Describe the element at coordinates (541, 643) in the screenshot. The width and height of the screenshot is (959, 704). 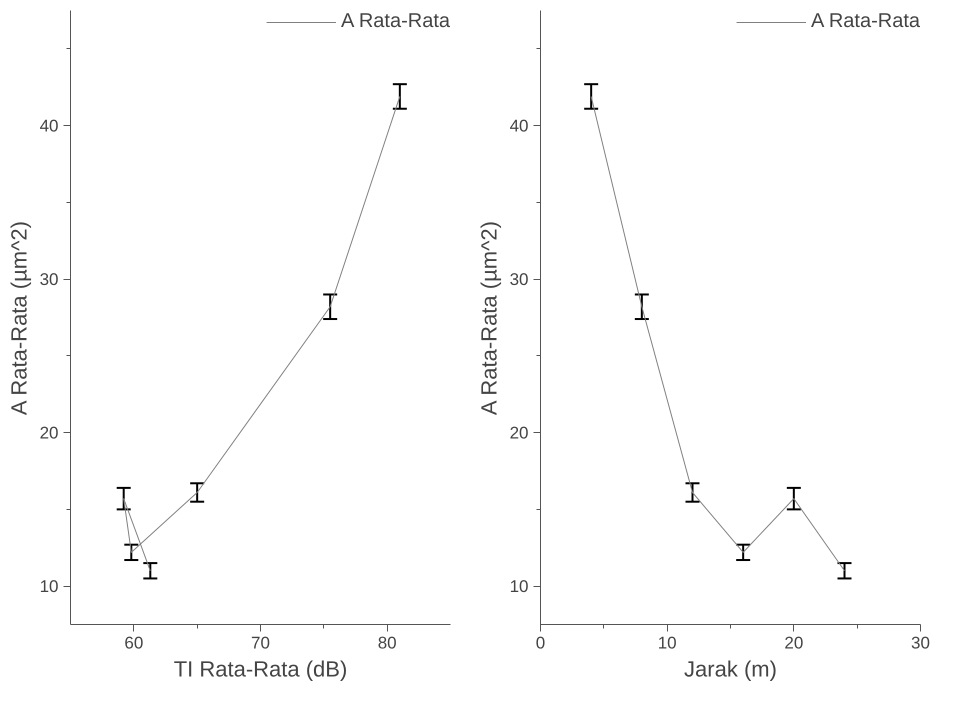
I see `x-tick-label: 0` at that location.